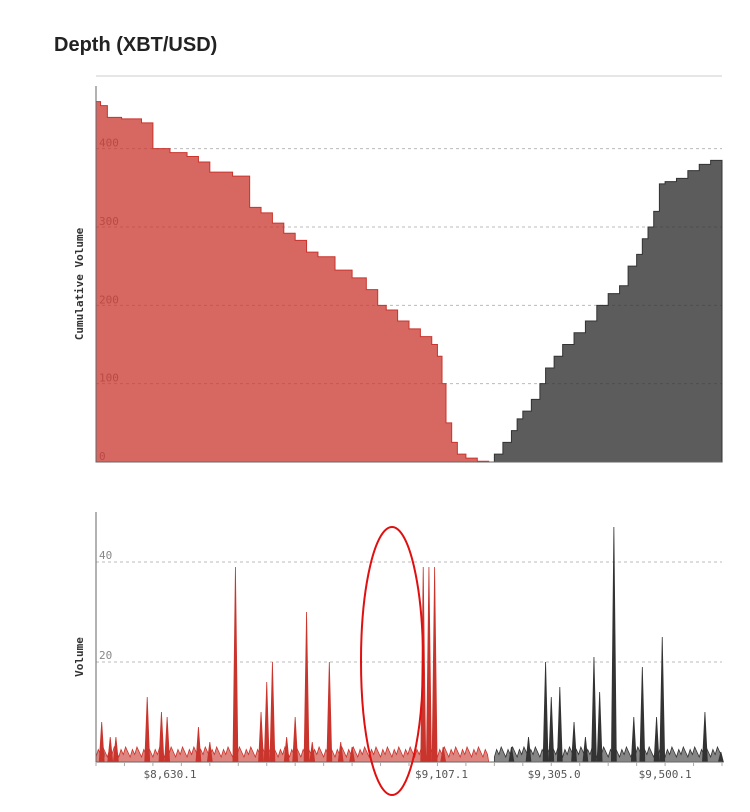  I want to click on page-title: Depth (XBT/USD), so click(136, 45).